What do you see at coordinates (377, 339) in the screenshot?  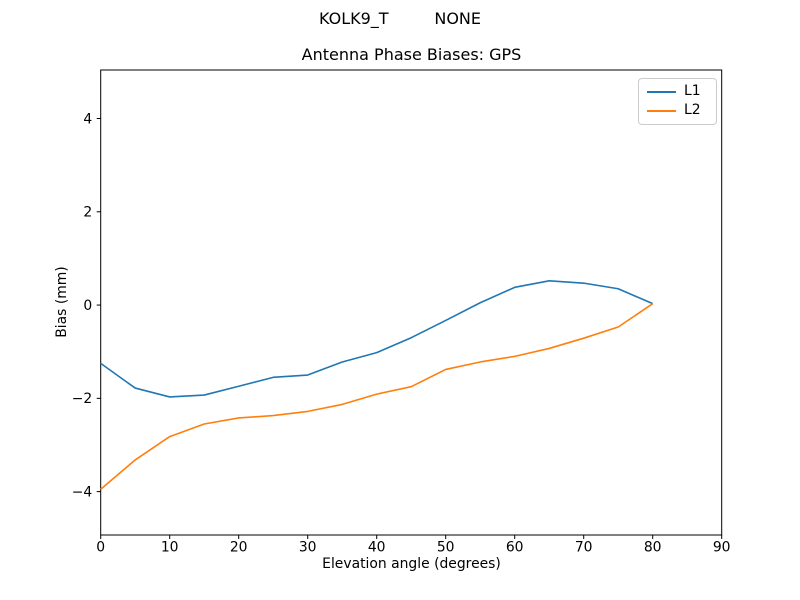 I see `l1-line` at bounding box center [377, 339].